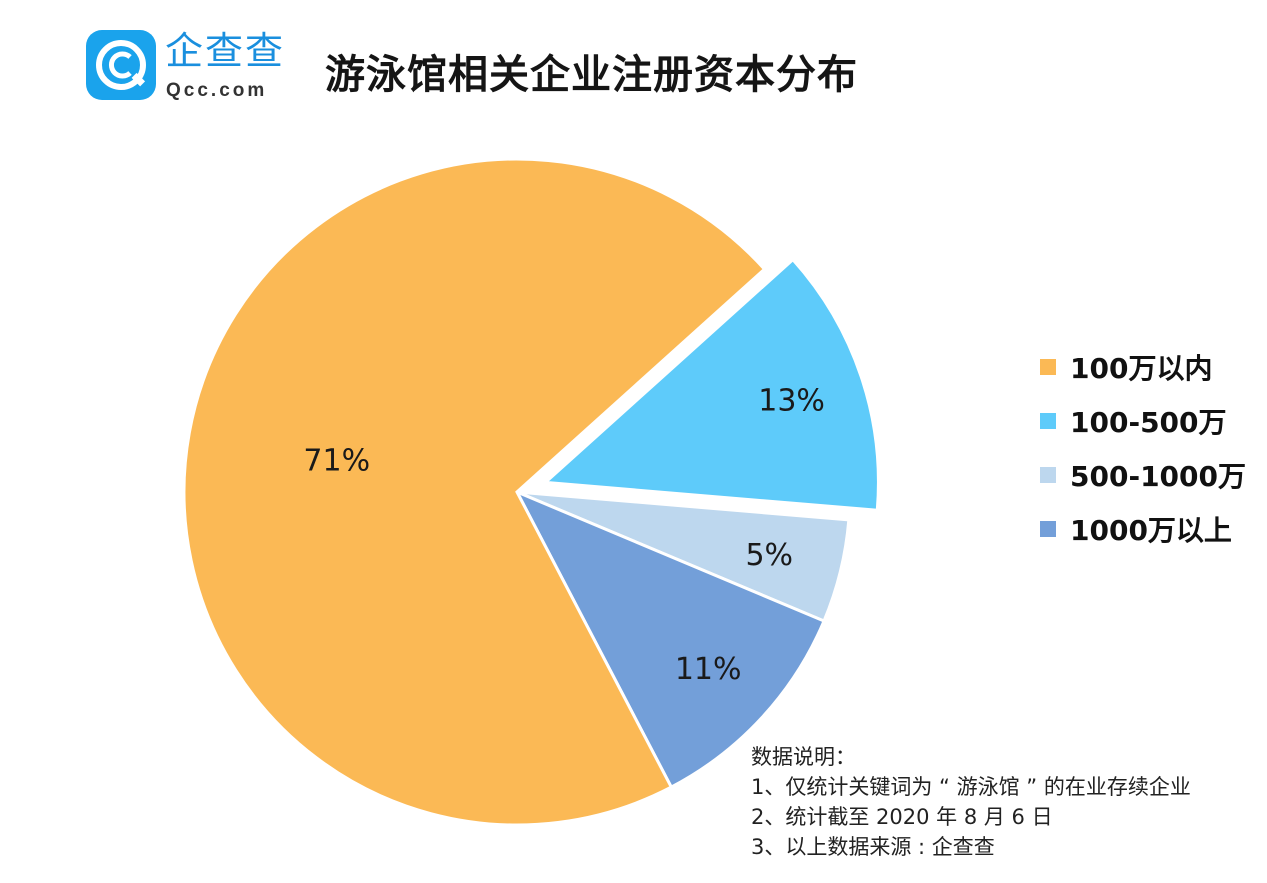 This screenshot has height=883, width=1267. I want to click on legend-item: 1000万以上, so click(1143, 529).